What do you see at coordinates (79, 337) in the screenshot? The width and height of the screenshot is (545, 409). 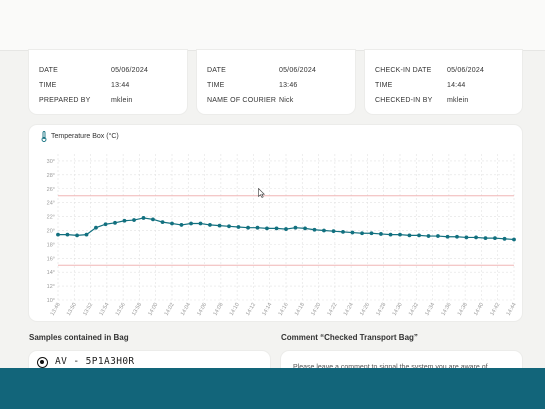 I see `samples-section-title: Samples contained in Bag` at bounding box center [79, 337].